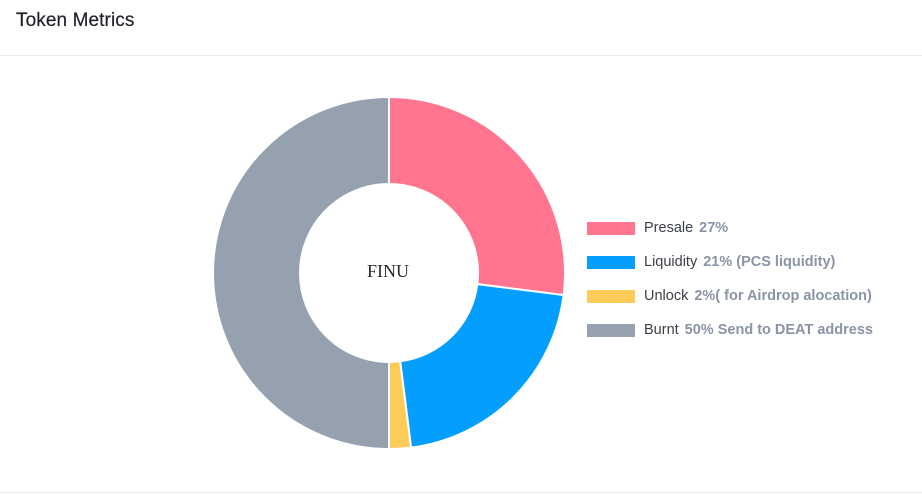 This screenshot has width=922, height=495. What do you see at coordinates (778, 330) in the screenshot?
I see `legend-value-burnt: 50% Send to DEAT address` at bounding box center [778, 330].